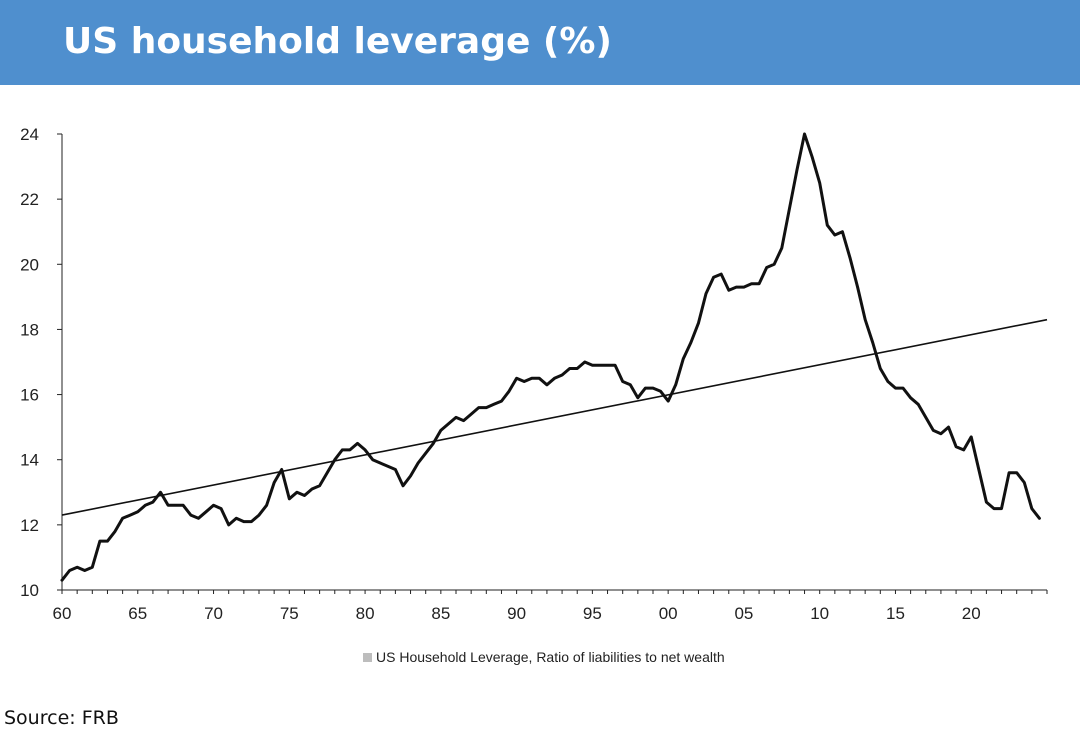 The width and height of the screenshot is (1080, 753). Describe the element at coordinates (29, 134) in the screenshot. I see `y-tick-label: 24` at that location.